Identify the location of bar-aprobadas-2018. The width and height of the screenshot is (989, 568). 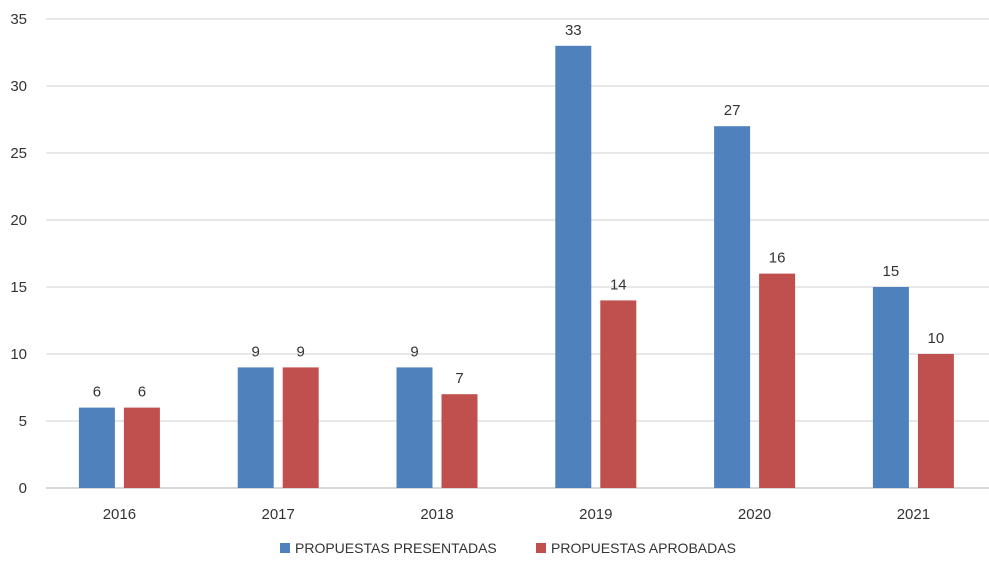
(459, 441).